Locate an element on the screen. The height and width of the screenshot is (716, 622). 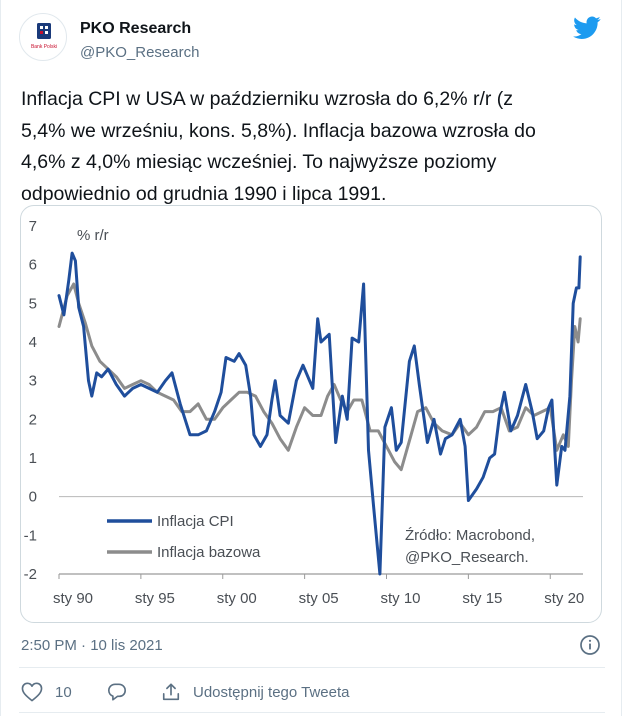
x-tick-label: sty 00 is located at coordinates (237, 598).